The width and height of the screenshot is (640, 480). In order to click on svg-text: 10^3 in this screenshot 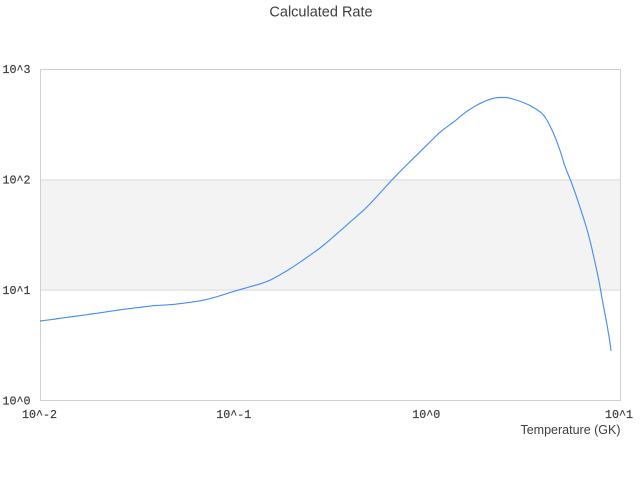, I will do `click(16, 70)`.